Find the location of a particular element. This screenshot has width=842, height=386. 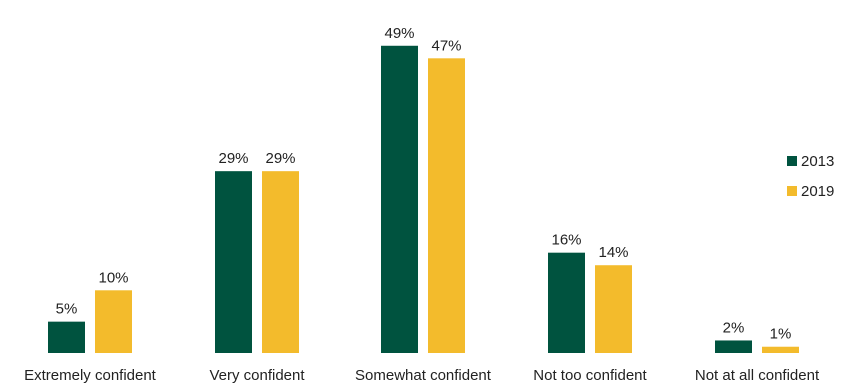

category-label-4: Not at all confident is located at coordinates (757, 375).